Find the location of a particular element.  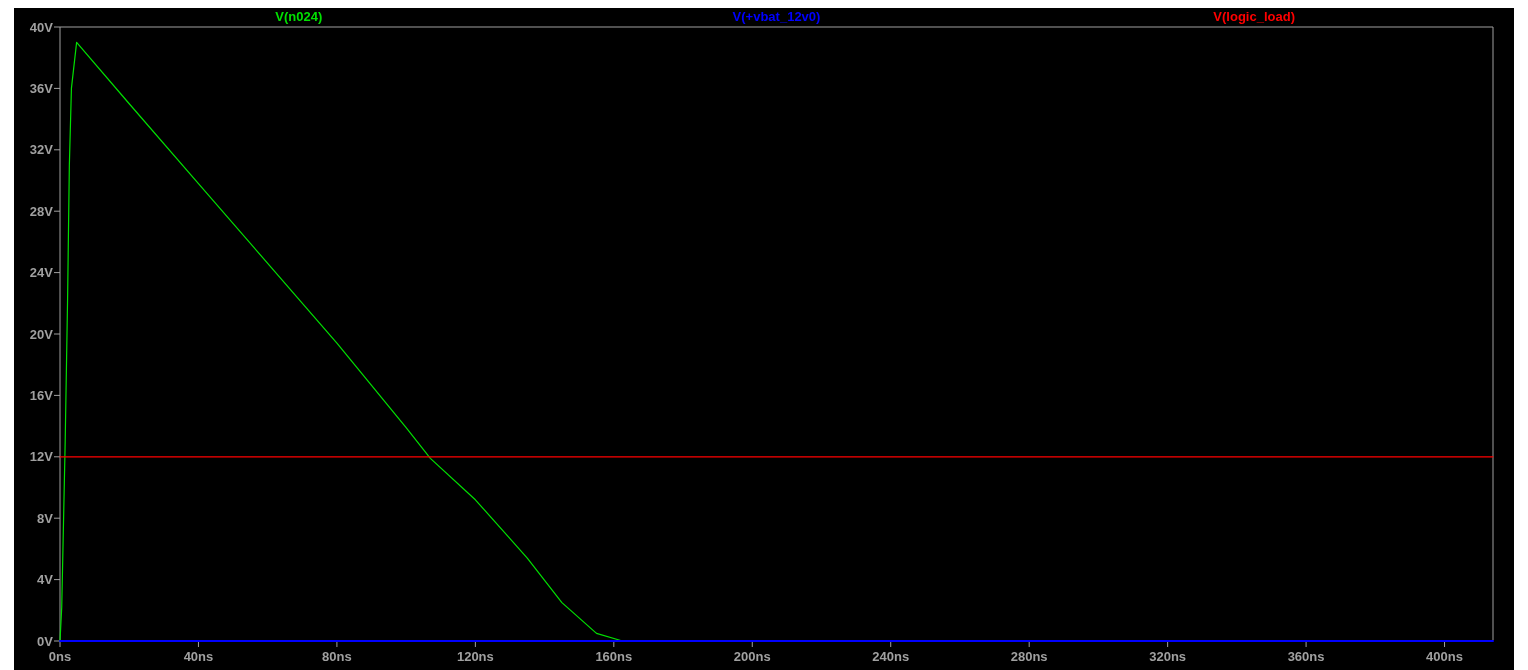

y-tick-label: 4V is located at coordinates (45, 580).